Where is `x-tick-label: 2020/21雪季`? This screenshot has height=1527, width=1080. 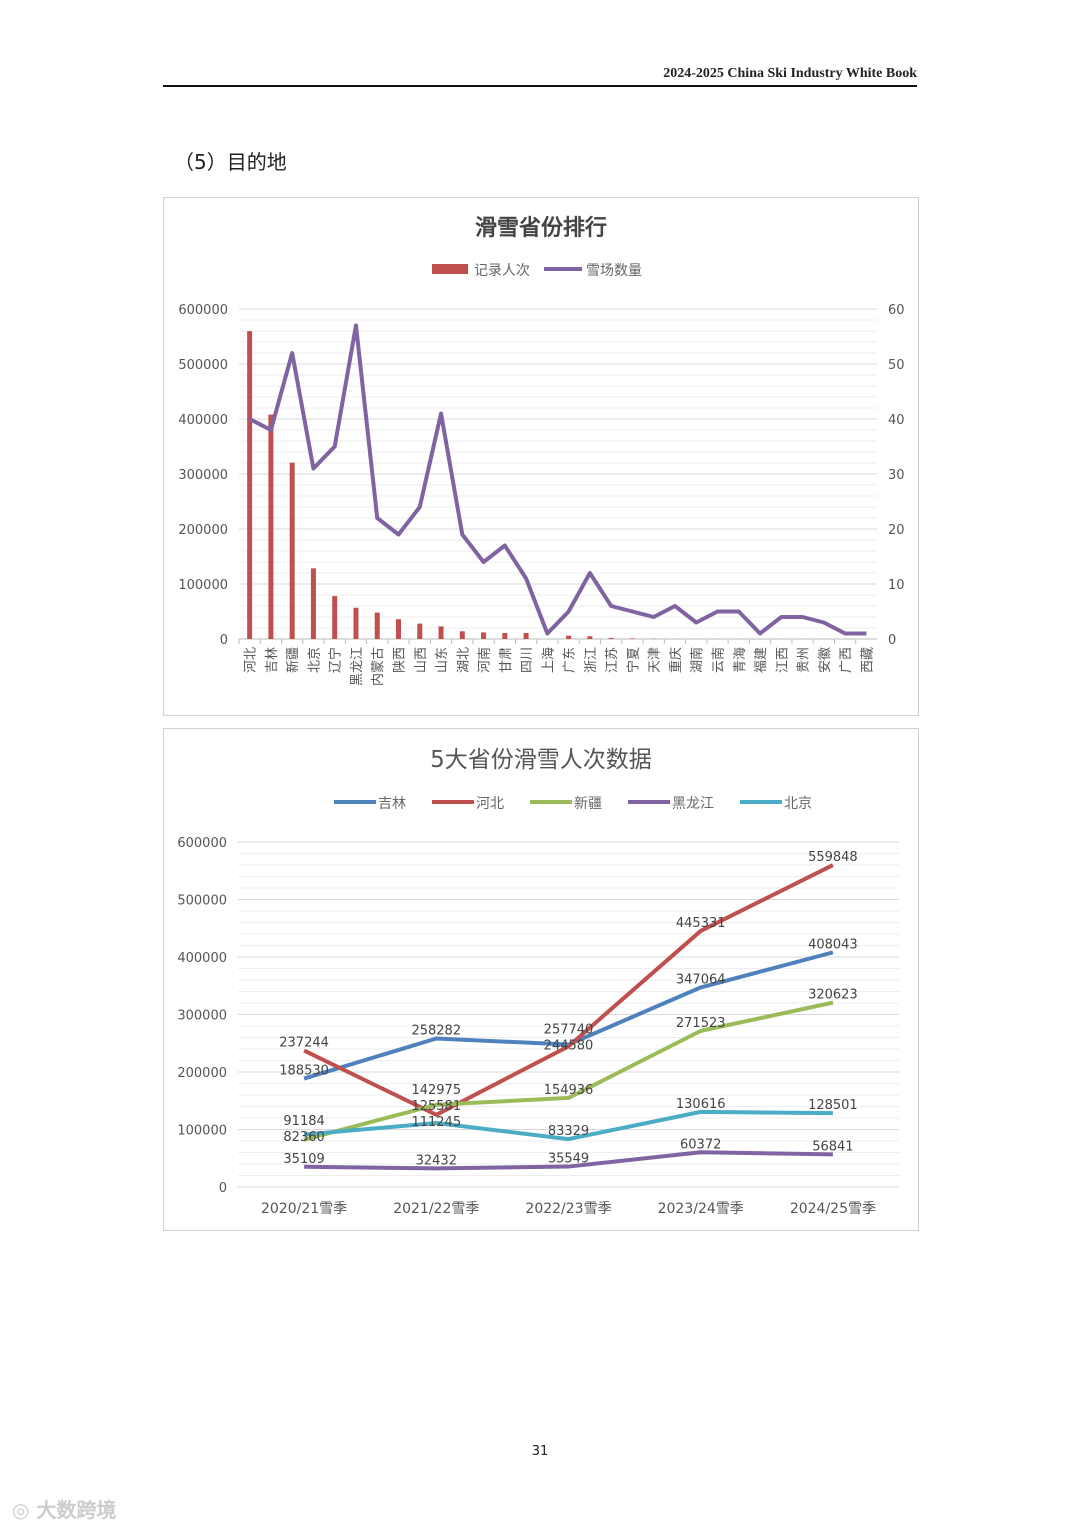
x-tick-label: 2020/21雪季 is located at coordinates (304, 1209).